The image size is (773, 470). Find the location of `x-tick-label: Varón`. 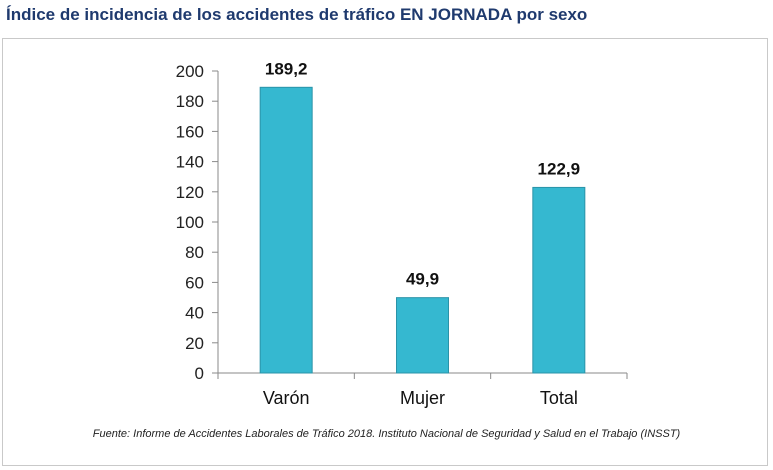

x-tick-label: Varón is located at coordinates (286, 398).